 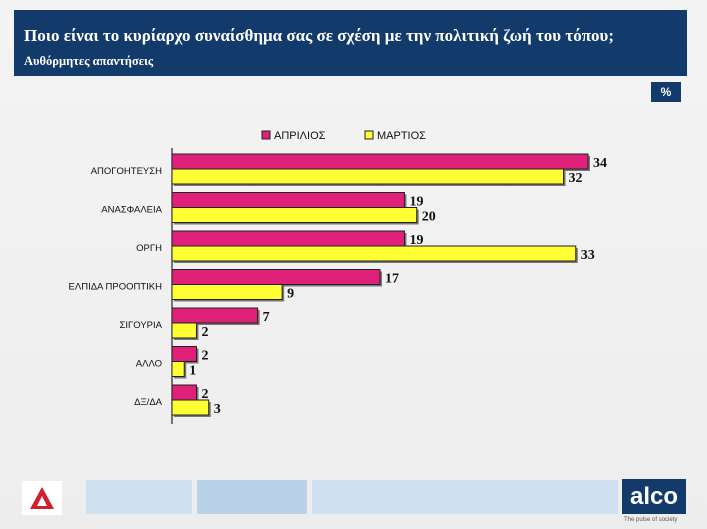 What do you see at coordinates (369, 135) in the screenshot?
I see `march-legend-swatch` at bounding box center [369, 135].